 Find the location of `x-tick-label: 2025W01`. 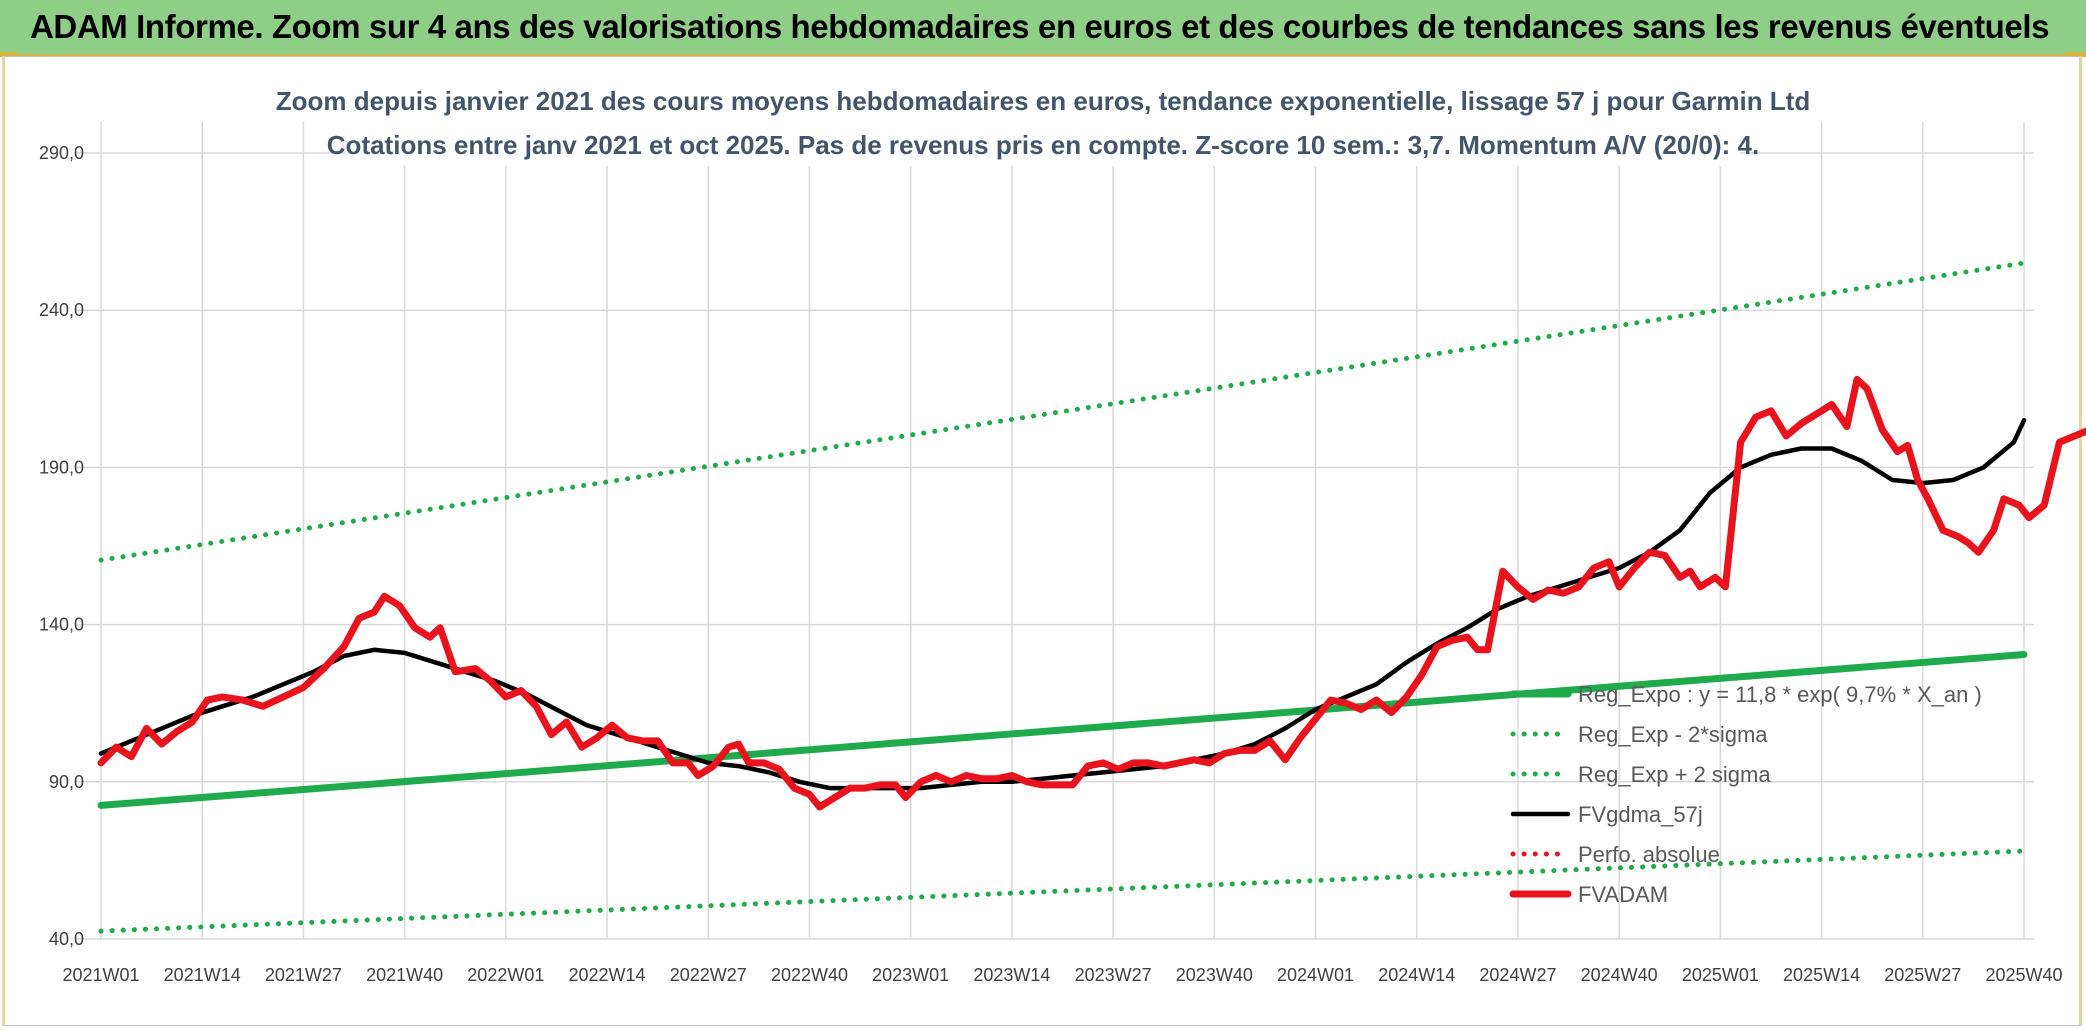

x-tick-label: 2025W01 is located at coordinates (1720, 975).